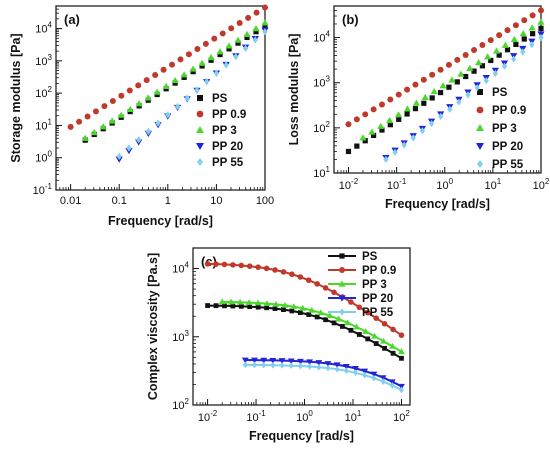 This screenshot has width=550, height=453. Describe the element at coordinates (119, 201) in the screenshot. I see `x-tick-label: 0.1` at that location.